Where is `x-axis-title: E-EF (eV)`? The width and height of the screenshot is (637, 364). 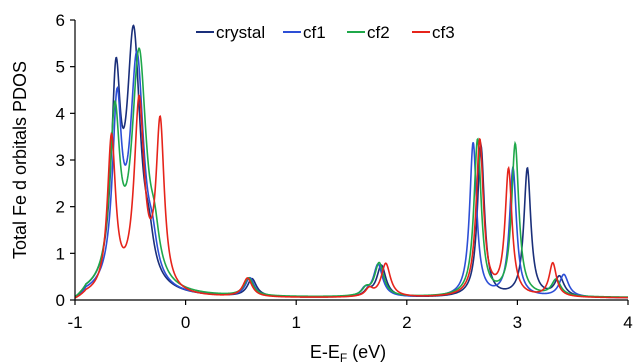
x-axis-title: E-EF (eV) is located at coordinates (348, 353).